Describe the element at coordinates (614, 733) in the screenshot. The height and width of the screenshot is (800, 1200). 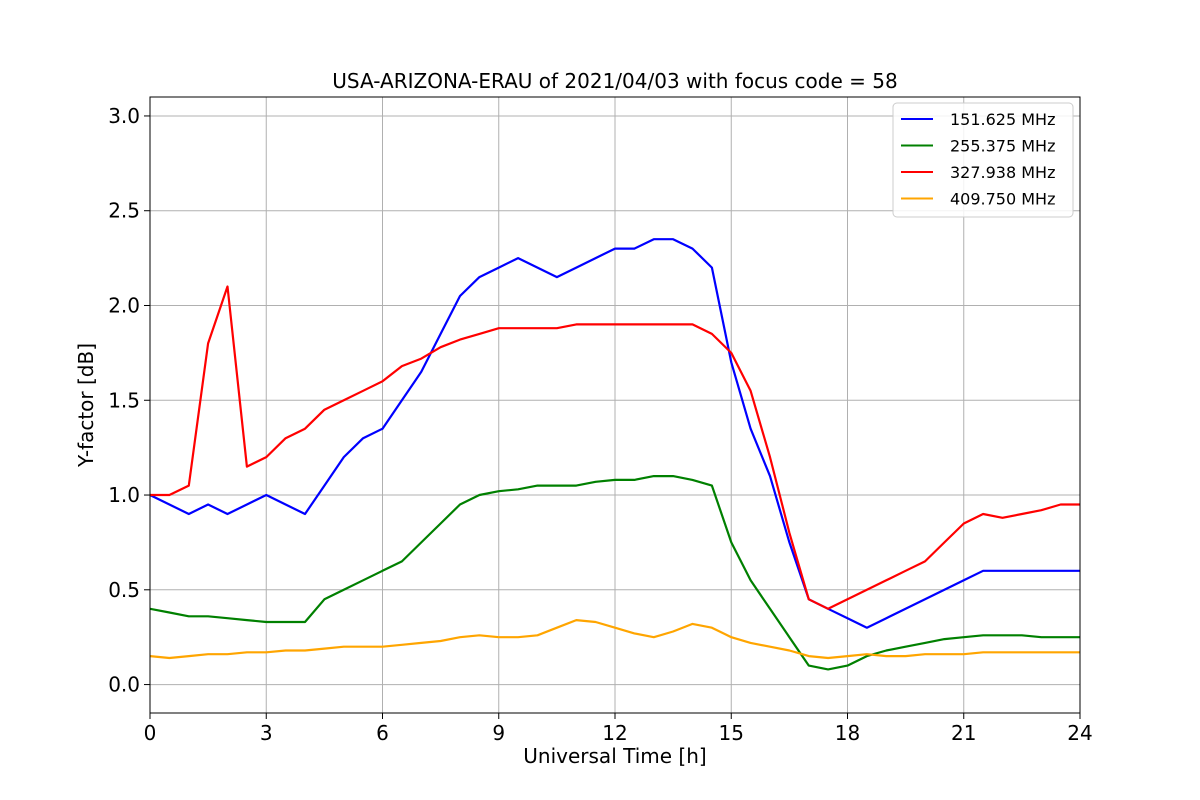
I see `x-tick-label: 12` at that location.